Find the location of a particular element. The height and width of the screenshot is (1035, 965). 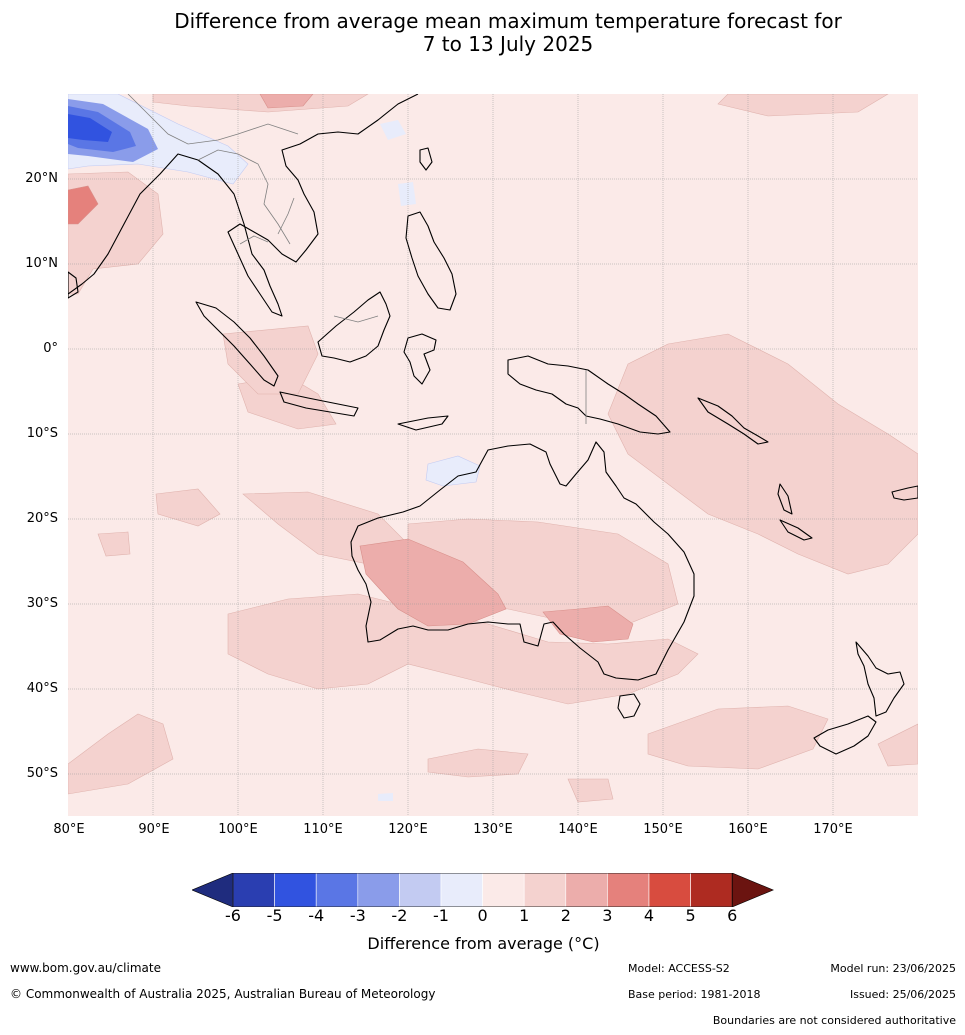

tasmania-coastline is located at coordinates (629, 706).